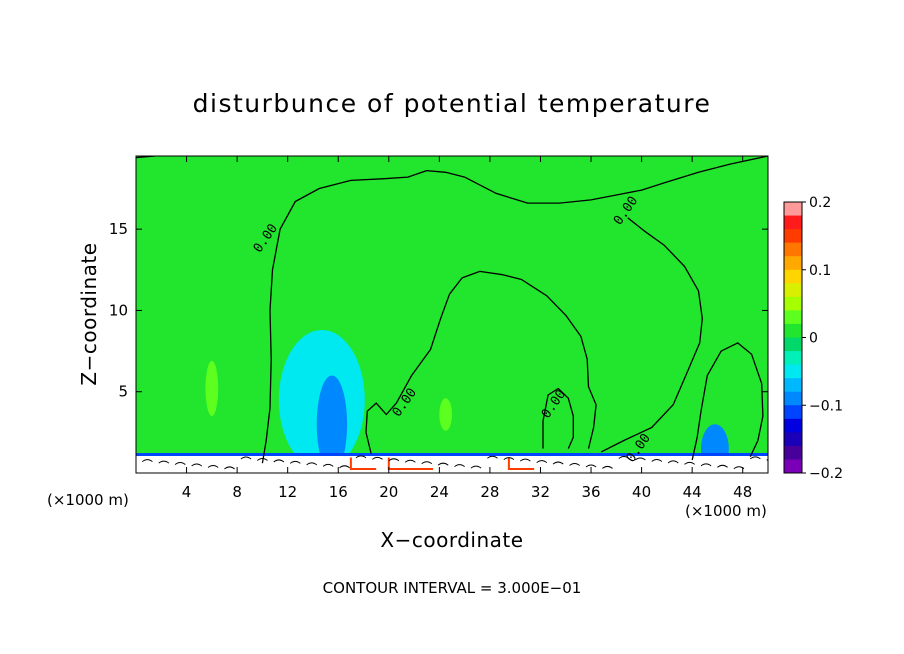 The width and height of the screenshot is (904, 654). I want to click on x-tick-label: 4, so click(187, 492).